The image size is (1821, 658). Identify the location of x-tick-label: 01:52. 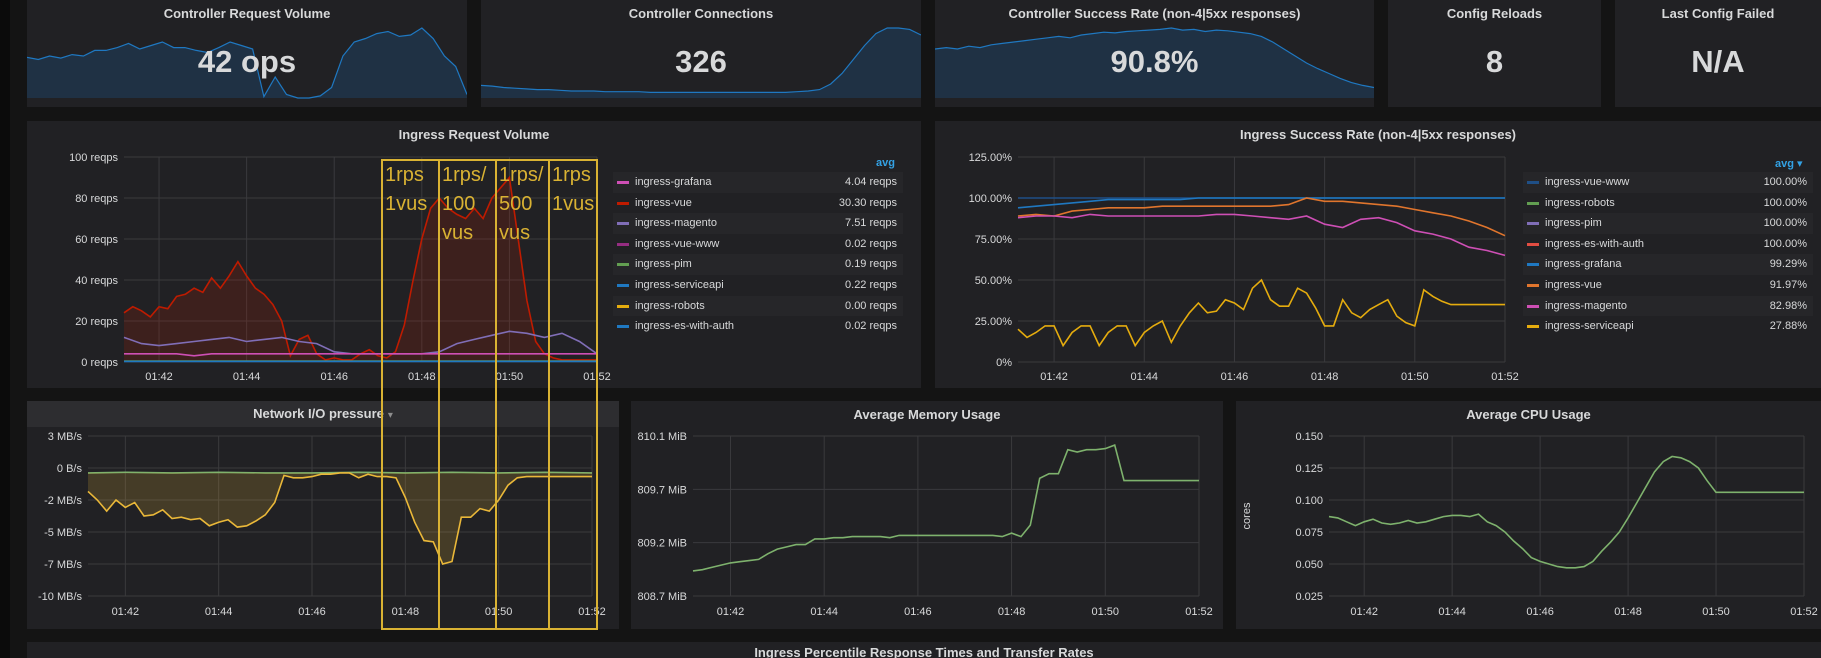
(1804, 612).